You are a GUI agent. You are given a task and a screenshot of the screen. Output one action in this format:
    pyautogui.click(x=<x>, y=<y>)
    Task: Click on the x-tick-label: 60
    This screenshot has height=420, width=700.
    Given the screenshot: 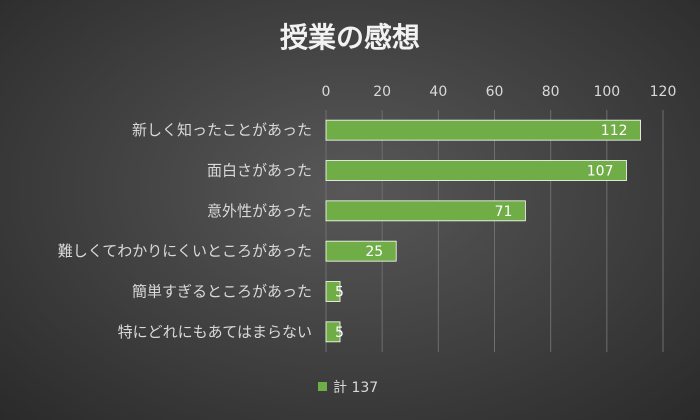 What is the action you would take?
    pyautogui.click(x=495, y=92)
    